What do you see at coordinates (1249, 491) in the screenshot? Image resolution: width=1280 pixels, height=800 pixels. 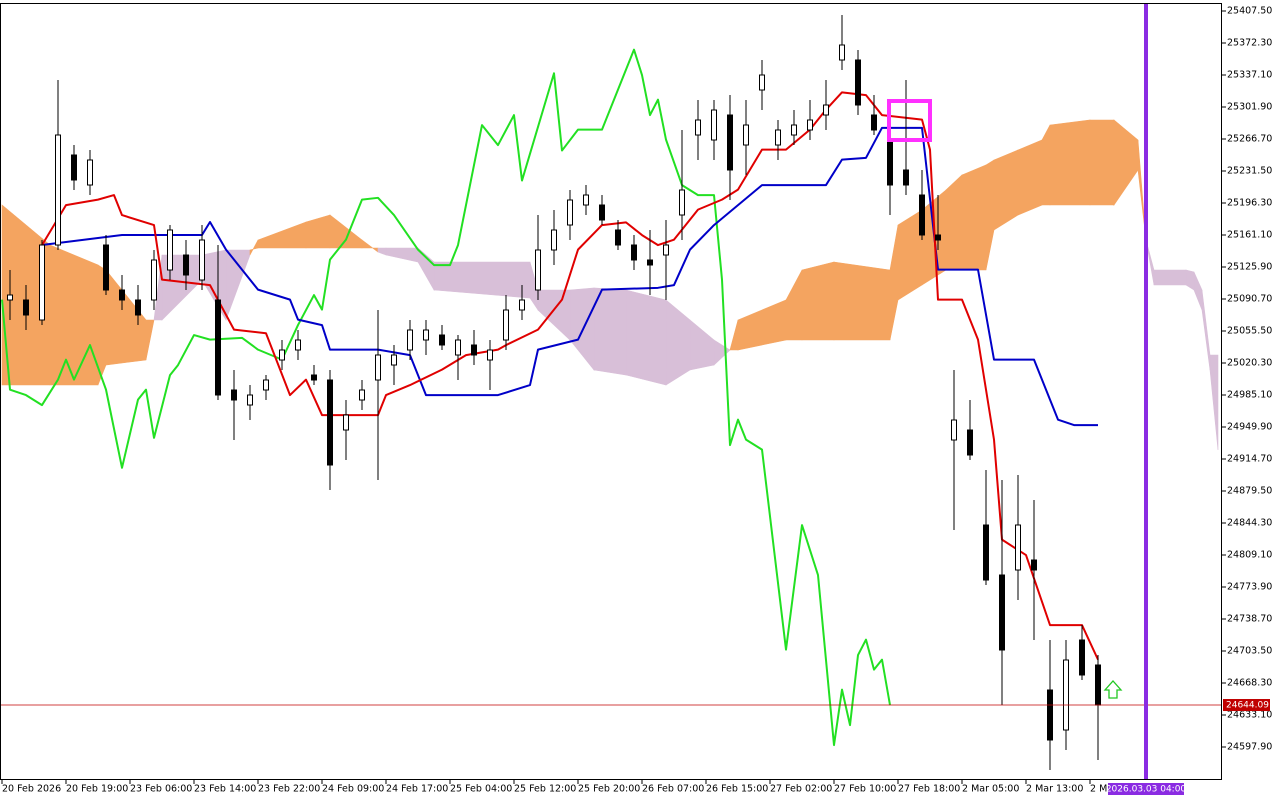 I see `y-tick-label: 24879.50` at bounding box center [1249, 491].